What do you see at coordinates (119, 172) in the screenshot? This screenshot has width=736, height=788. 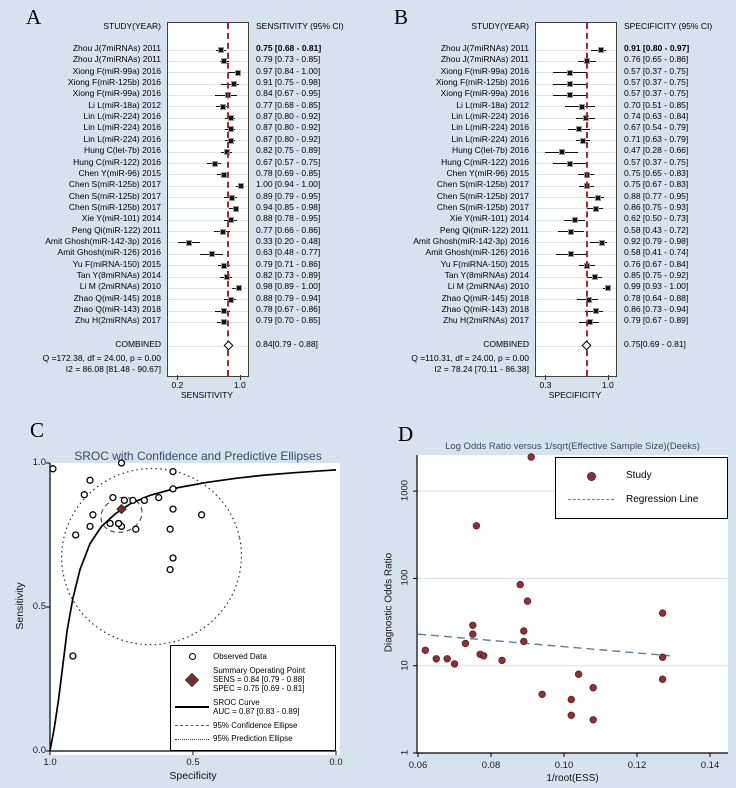 I see `study-label: Chen Y(miR-96) 2015` at bounding box center [119, 172].